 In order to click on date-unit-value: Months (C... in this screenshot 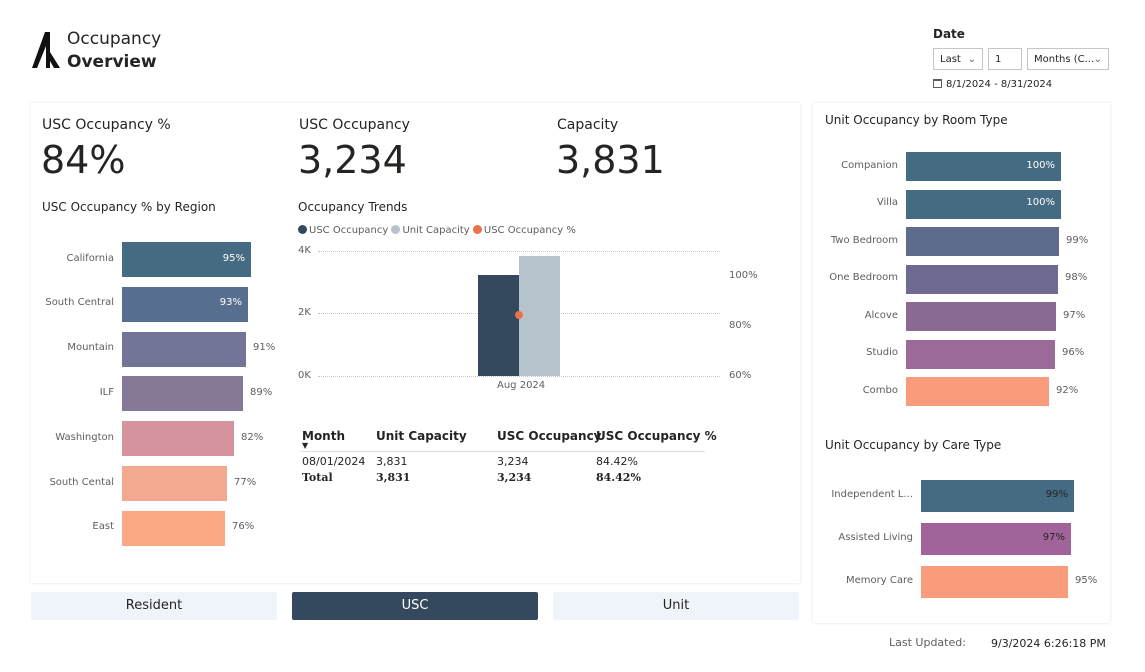, I will do `click(1064, 59)`.